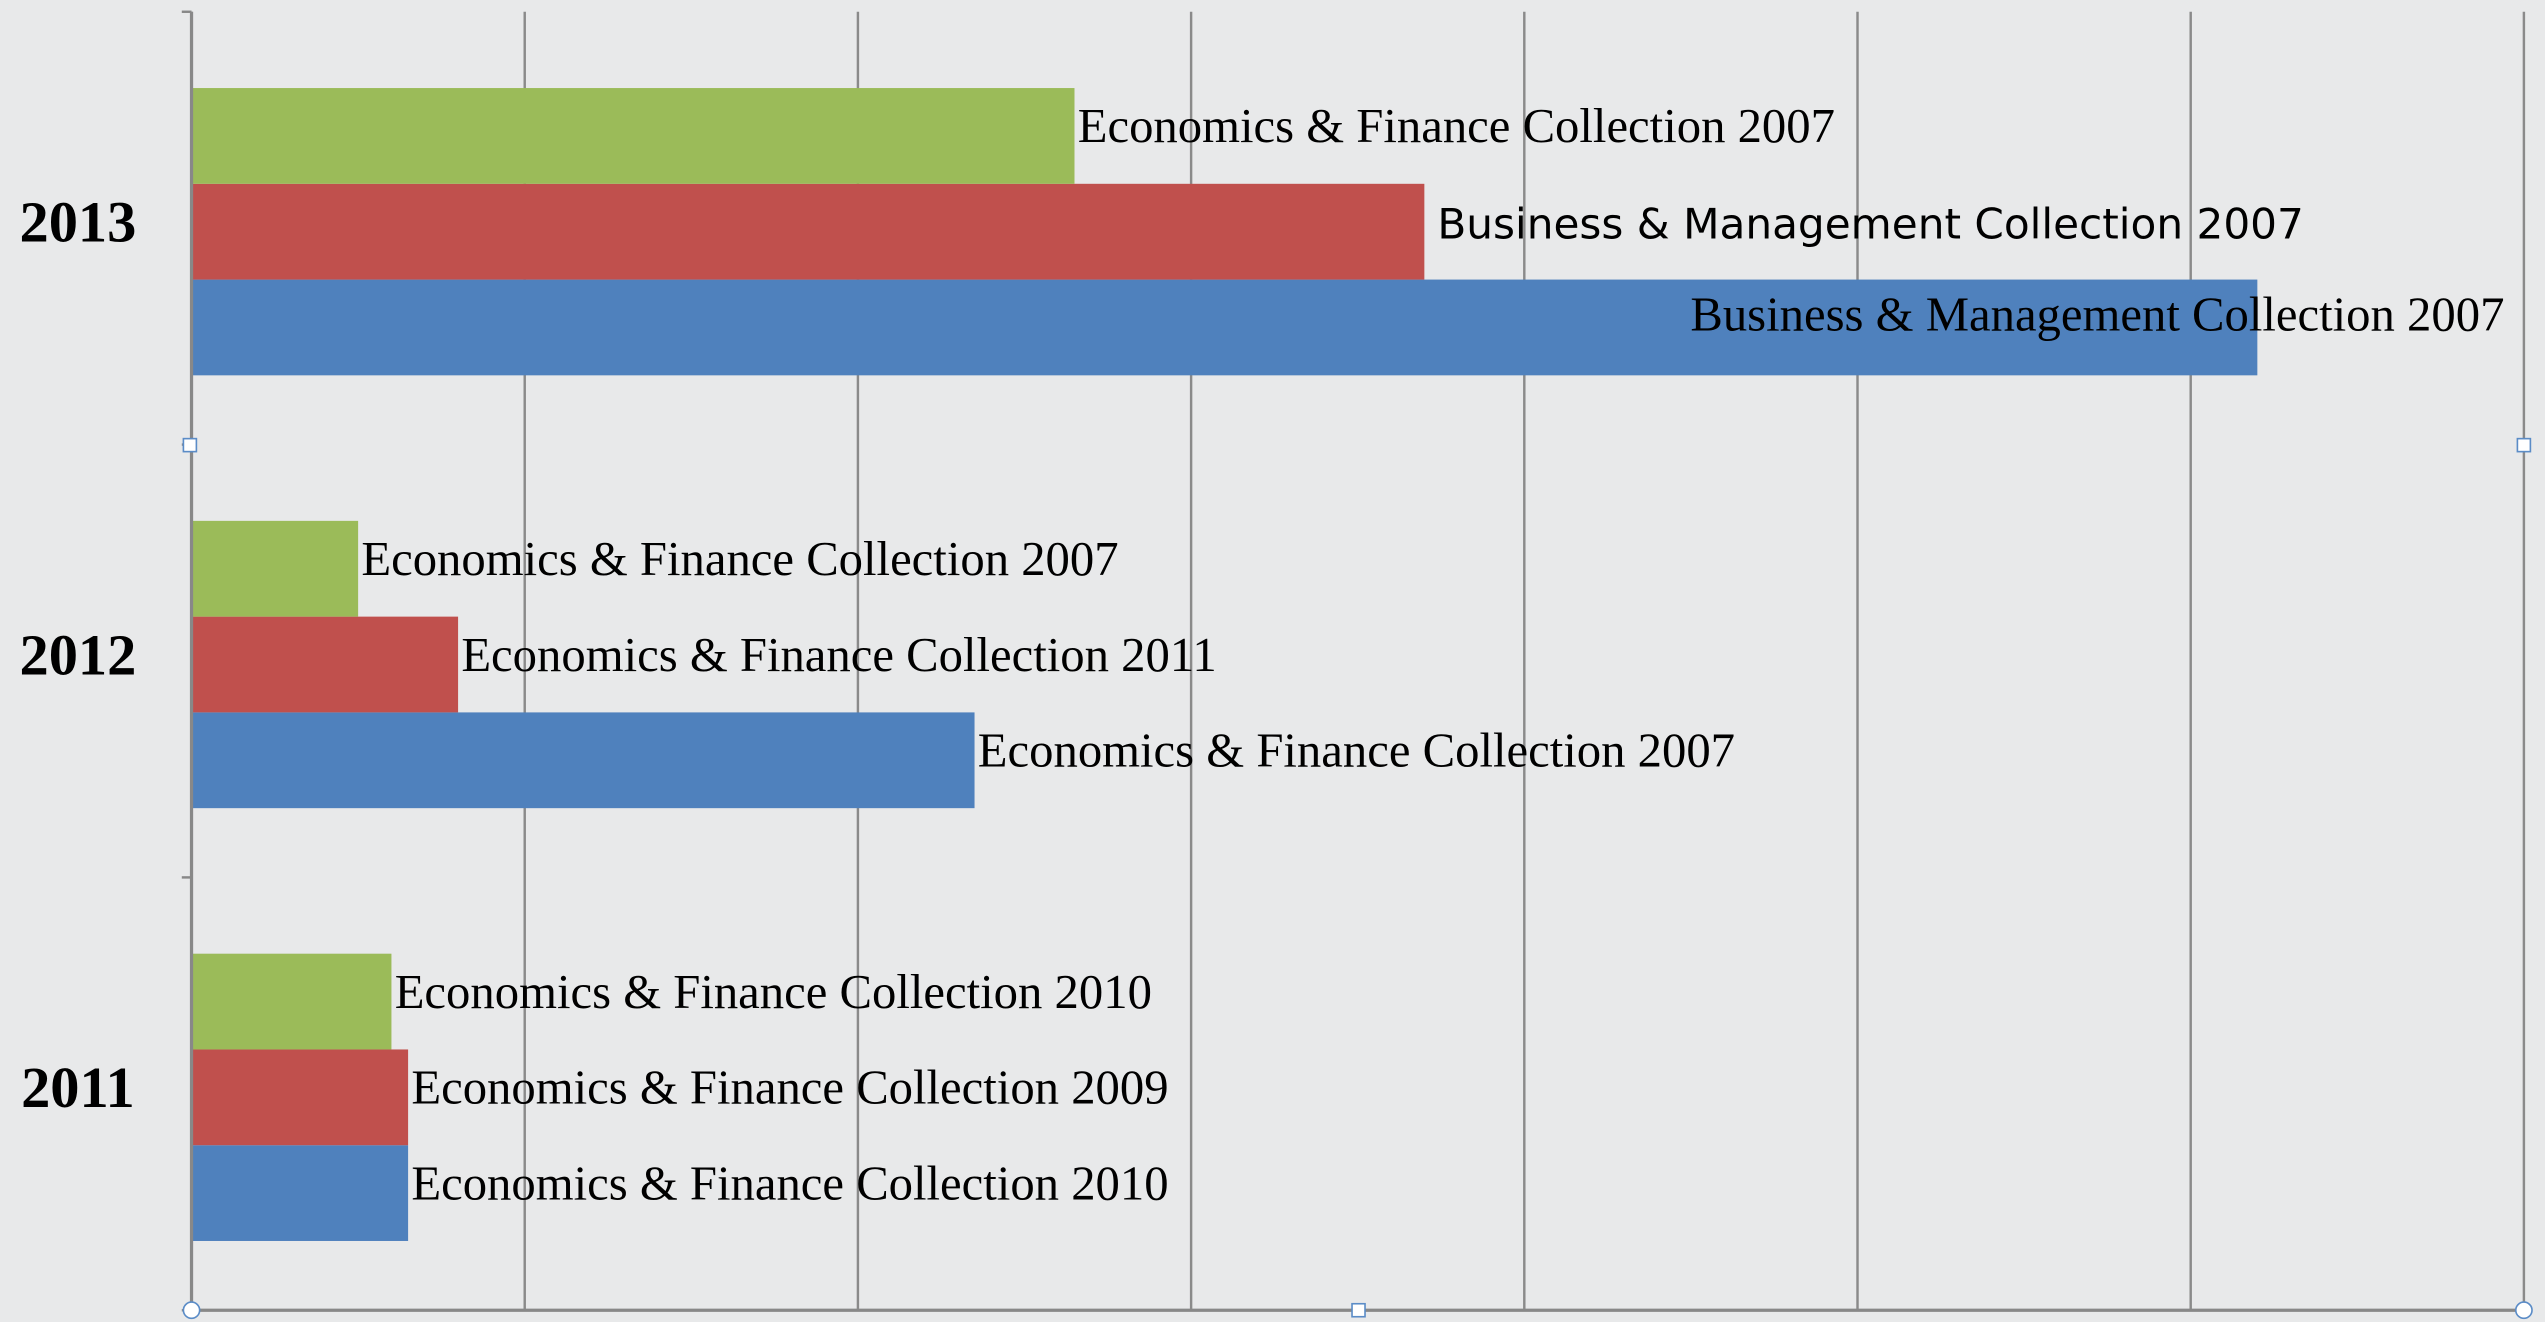  I want to click on data-label: Economics & Finance Collection 2011, so click(838, 655).